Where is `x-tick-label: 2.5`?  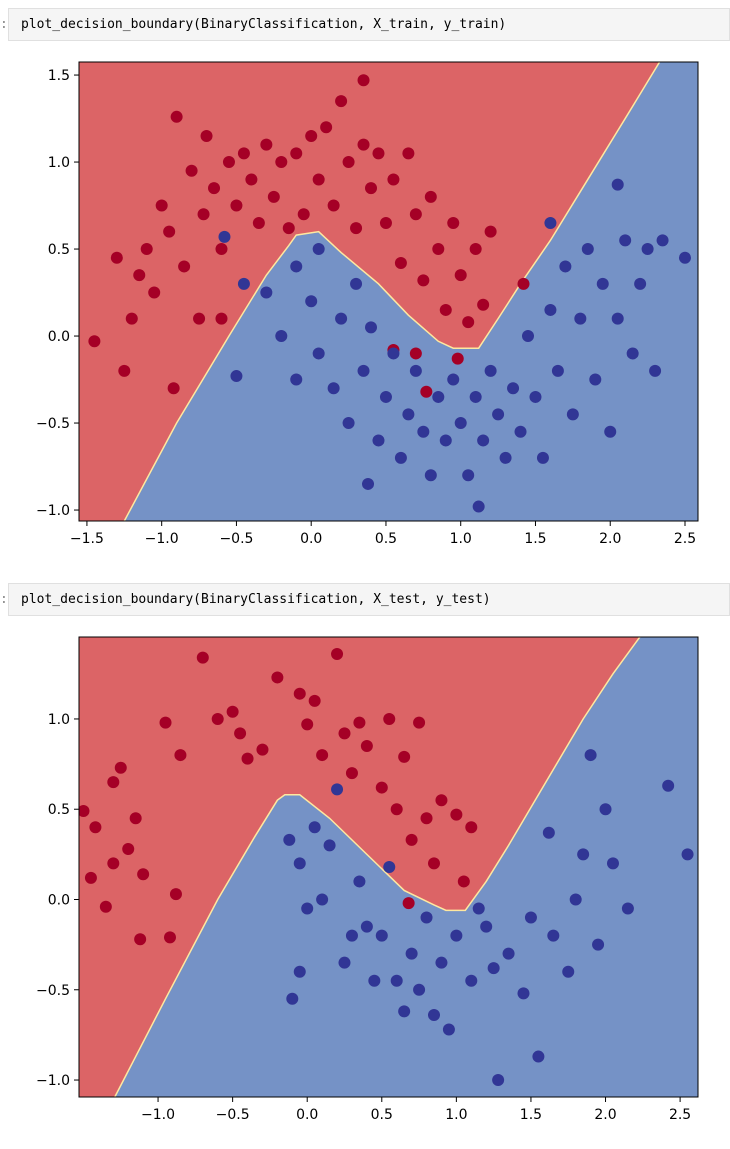 x-tick-label: 2.5 is located at coordinates (680, 1115).